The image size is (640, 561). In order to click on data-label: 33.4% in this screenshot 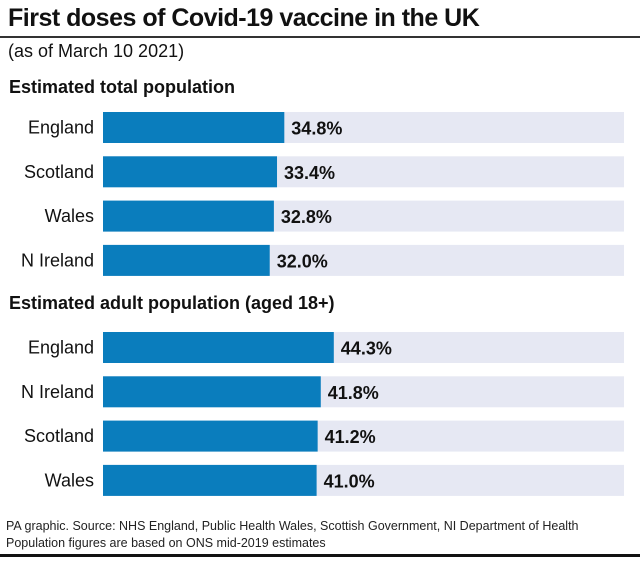, I will do `click(309, 173)`.